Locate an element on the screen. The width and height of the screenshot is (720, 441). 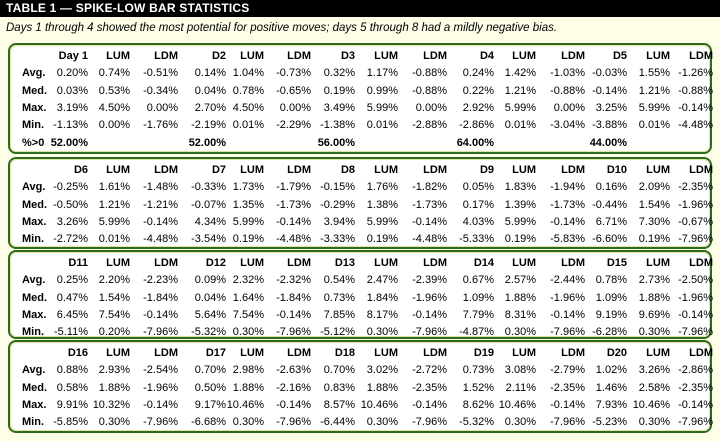
table-cell: 2.92% is located at coordinates (478, 107).